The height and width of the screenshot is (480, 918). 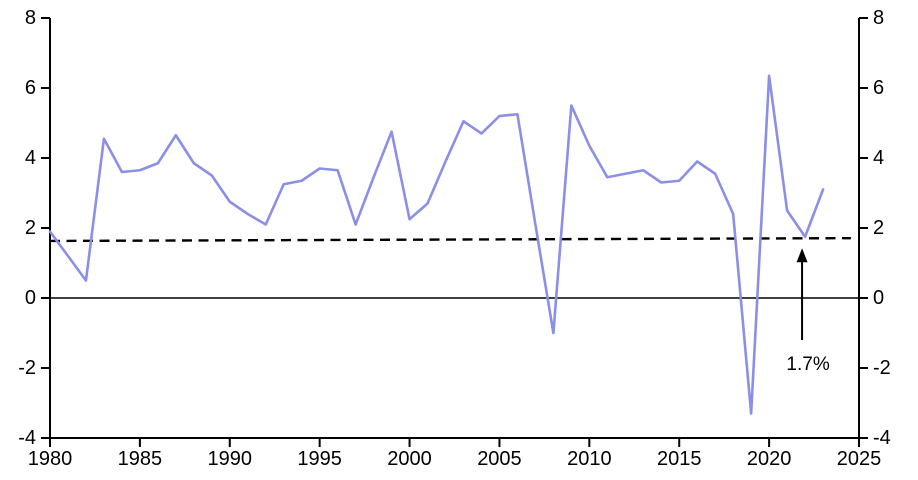 What do you see at coordinates (30, 298) in the screenshot?
I see `y-axis-left-tick-label: 0` at bounding box center [30, 298].